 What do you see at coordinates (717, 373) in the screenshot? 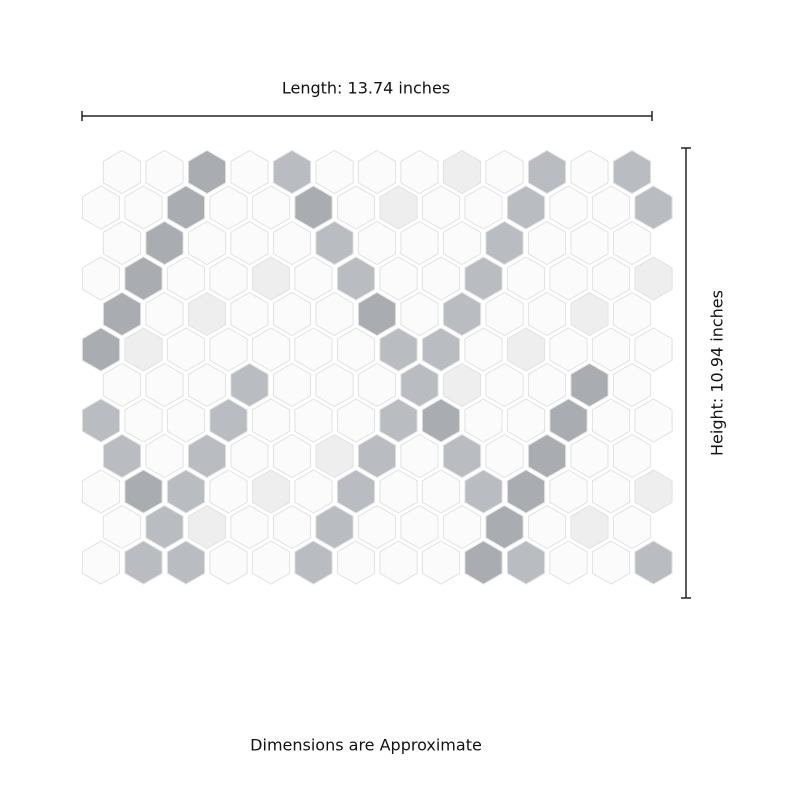
I see `height-label: Height: 10.94 inches` at bounding box center [717, 373].